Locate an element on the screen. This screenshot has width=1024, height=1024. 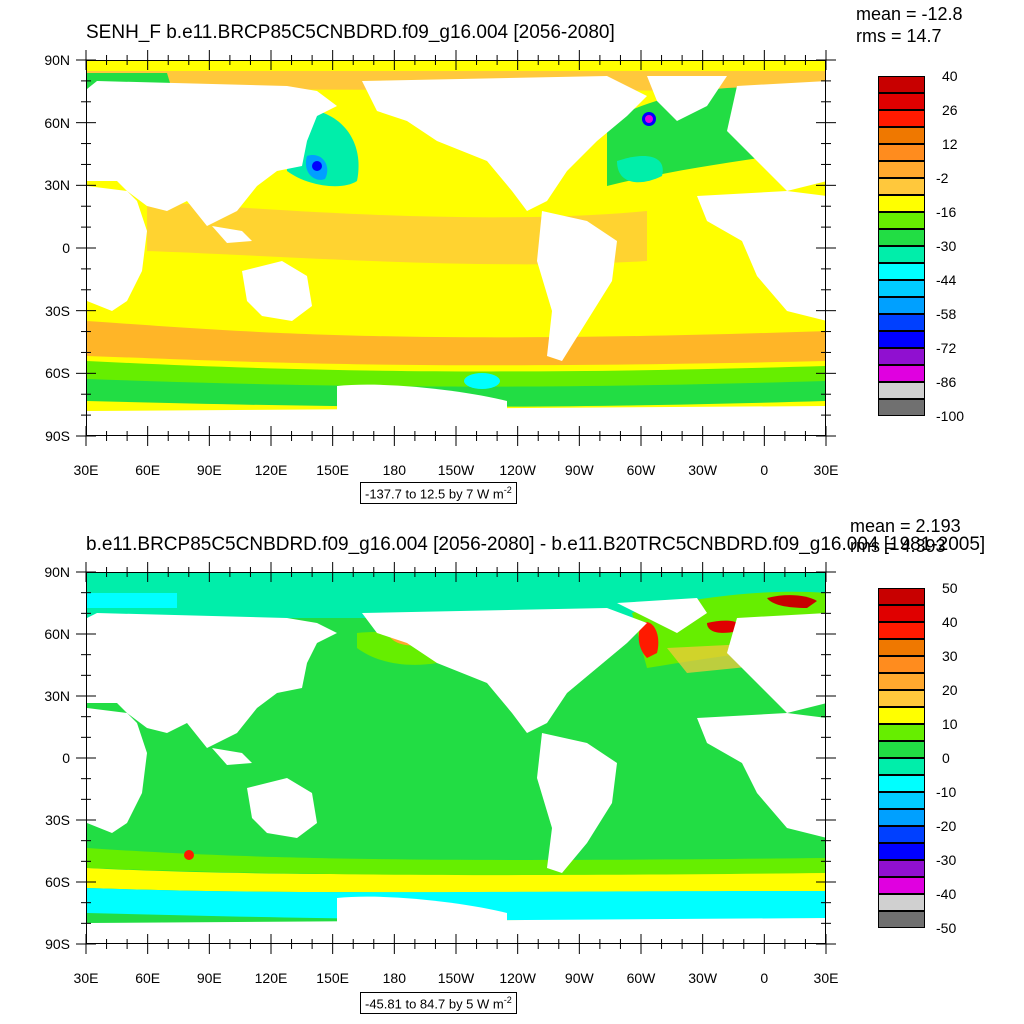
panel-1-range-label: -137.7 to 12.5 by 7 W m is located at coordinates (434, 494).